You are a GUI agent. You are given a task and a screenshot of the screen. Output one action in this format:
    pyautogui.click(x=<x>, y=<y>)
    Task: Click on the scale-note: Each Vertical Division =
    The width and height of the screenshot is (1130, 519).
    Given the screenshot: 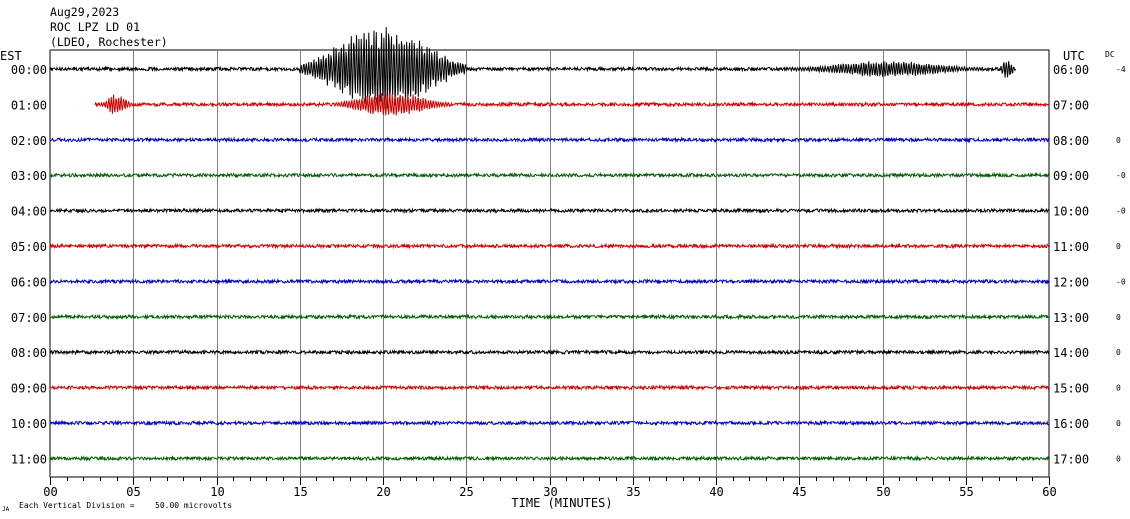 What is the action you would take?
    pyautogui.click(x=77, y=505)
    